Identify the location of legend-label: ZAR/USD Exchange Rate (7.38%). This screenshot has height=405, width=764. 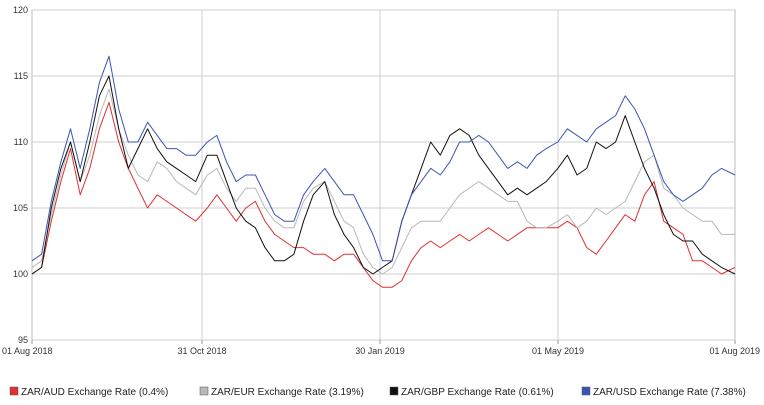
(669, 392).